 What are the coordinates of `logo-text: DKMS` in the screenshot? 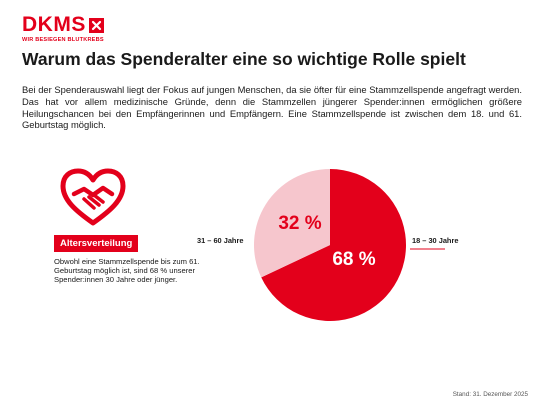 It's located at (54, 24).